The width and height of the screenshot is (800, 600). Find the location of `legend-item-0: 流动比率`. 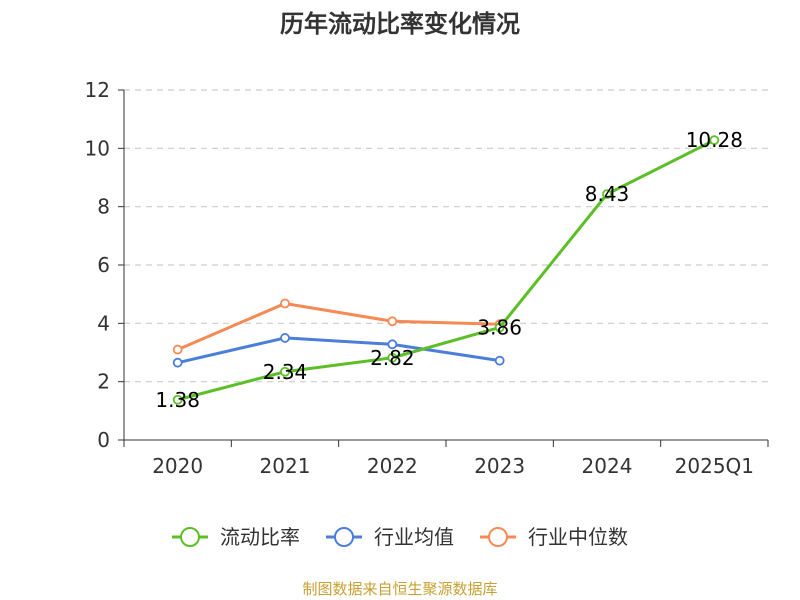

legend-item-0: 流动比率 is located at coordinates (236, 537).